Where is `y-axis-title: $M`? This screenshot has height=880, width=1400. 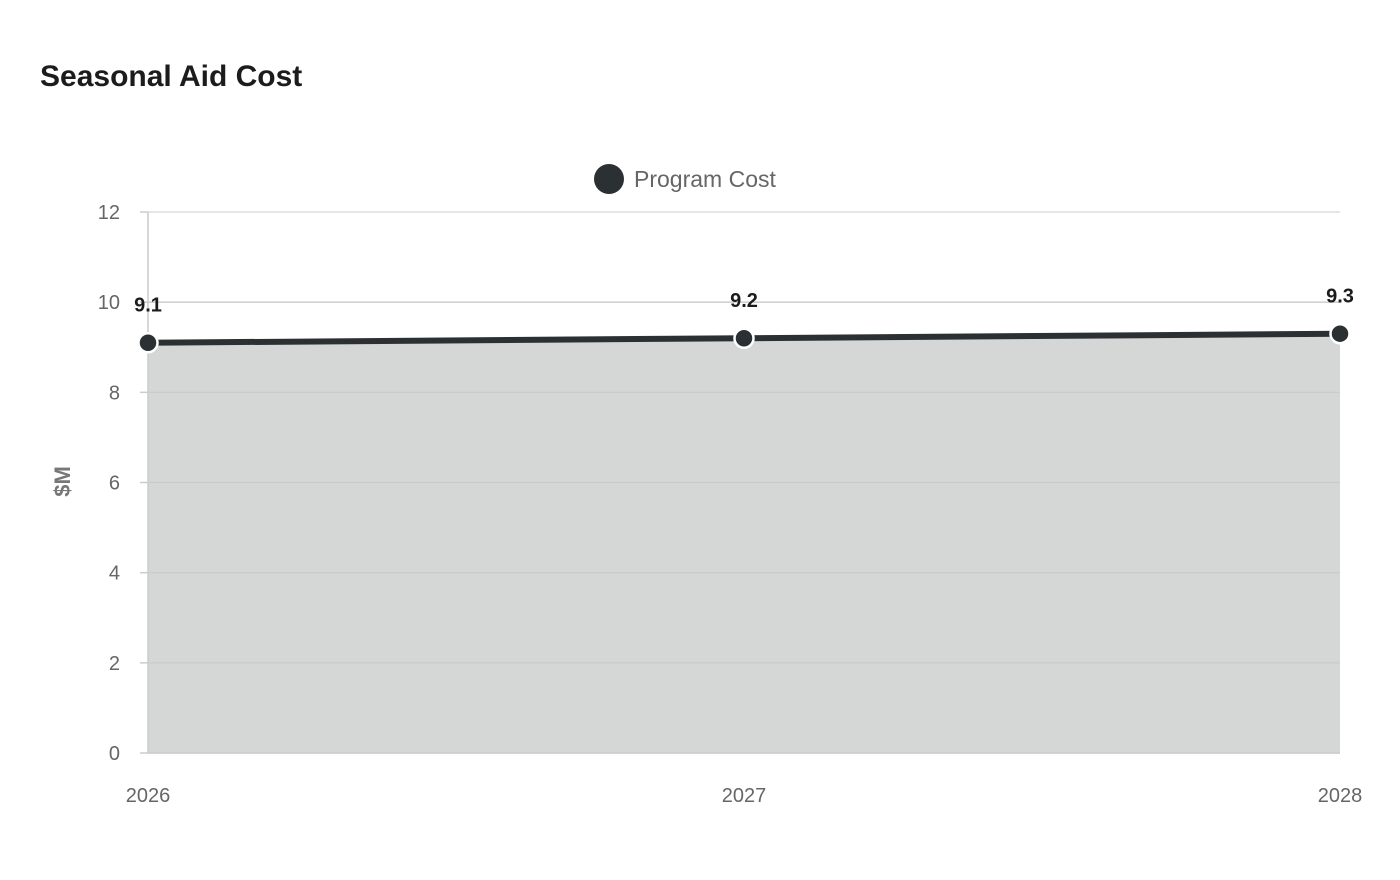
y-axis-title: $M is located at coordinates (62, 481).